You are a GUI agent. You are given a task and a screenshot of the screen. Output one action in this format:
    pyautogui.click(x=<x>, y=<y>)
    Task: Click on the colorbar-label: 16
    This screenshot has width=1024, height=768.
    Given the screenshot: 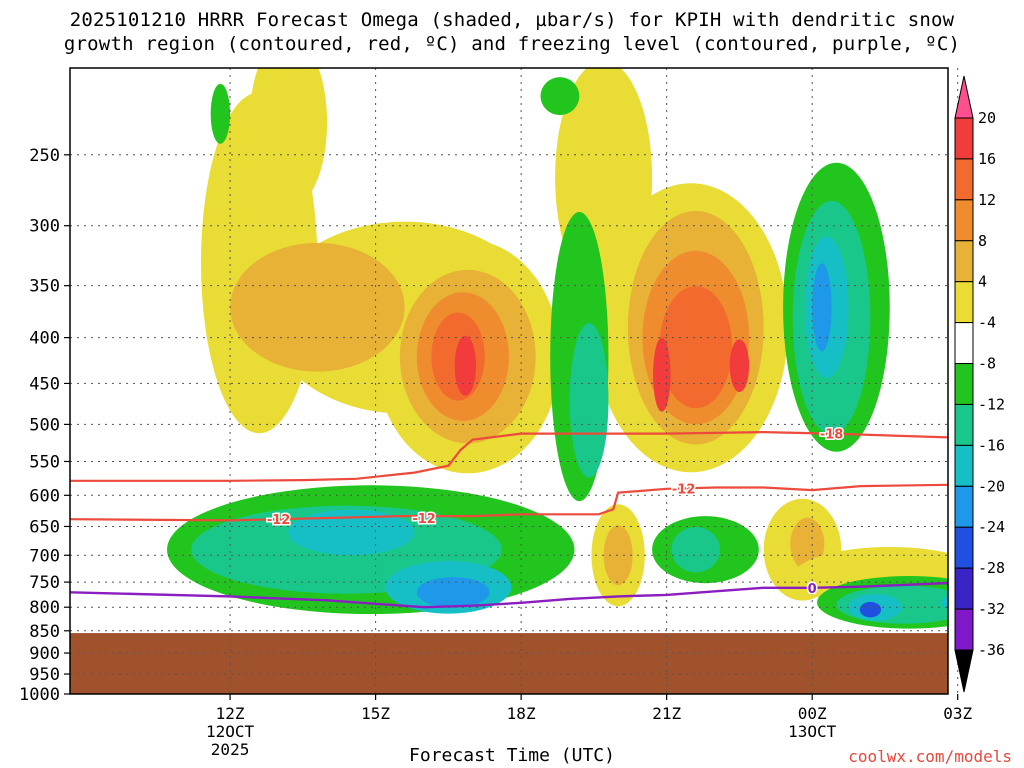 What is the action you would take?
    pyautogui.click(x=987, y=159)
    